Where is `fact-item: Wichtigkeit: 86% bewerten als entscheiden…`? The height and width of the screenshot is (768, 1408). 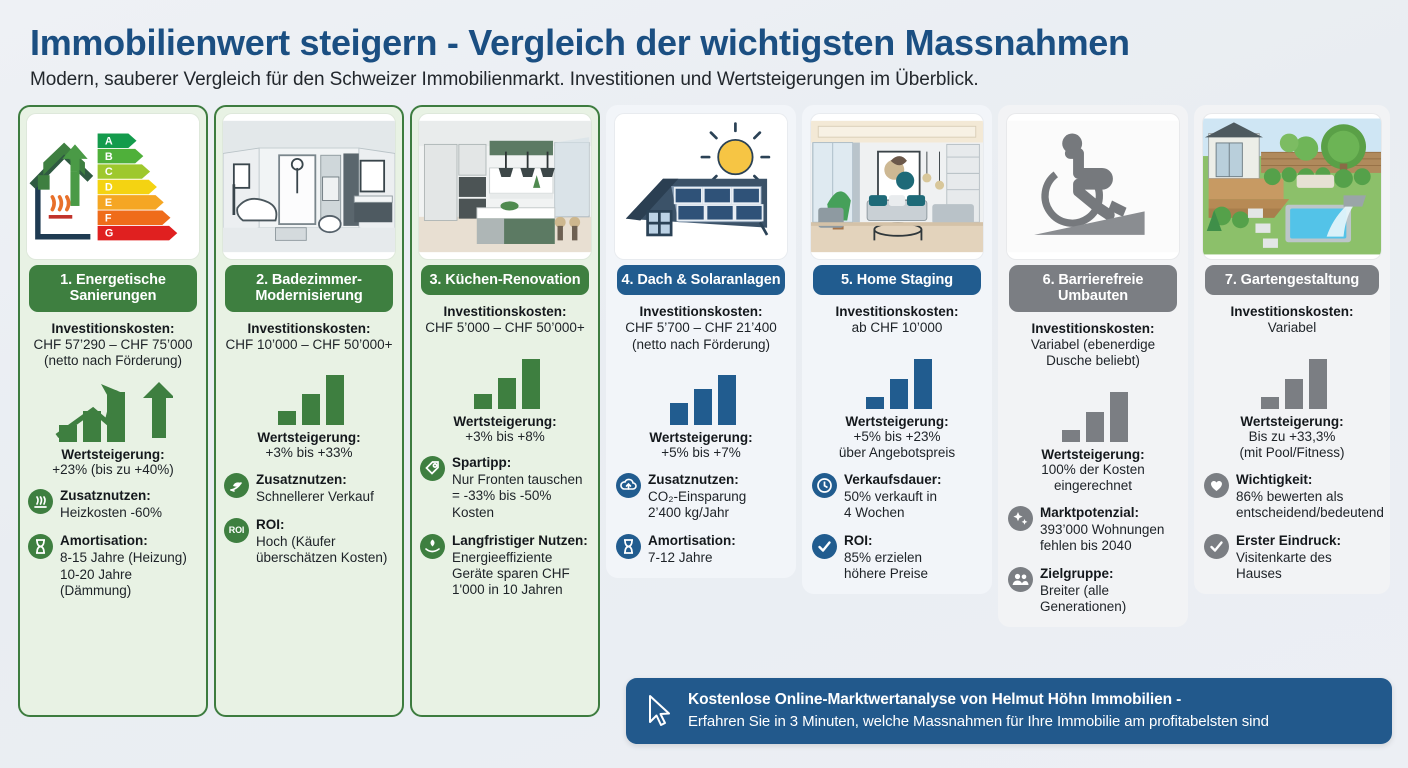 fact-item: Wichtigkeit: 86% bewerten als entscheiden… is located at coordinates (1294, 496).